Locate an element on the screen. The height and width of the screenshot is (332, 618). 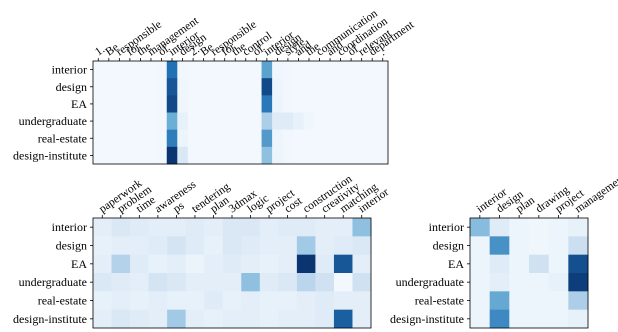
row-label: design-institute is located at coordinates (50, 319).